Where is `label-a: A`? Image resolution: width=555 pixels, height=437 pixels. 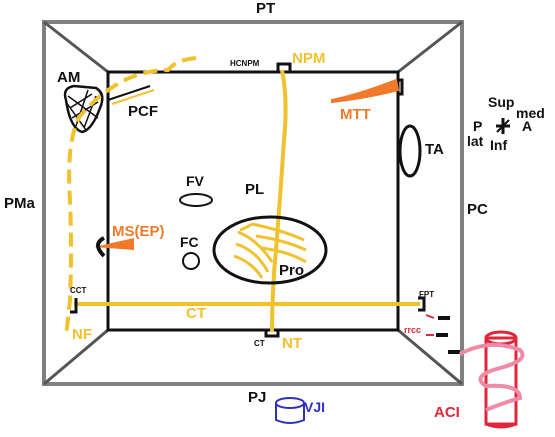 label-a: A is located at coordinates (527, 126).